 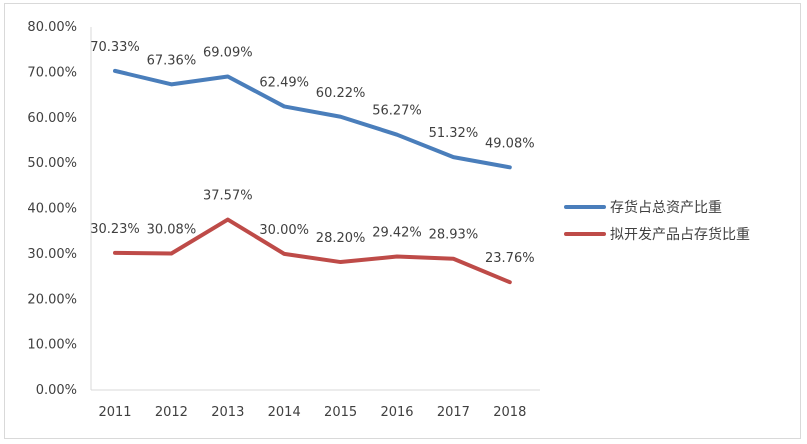 I want to click on data-label: 29.42%, so click(x=397, y=233).